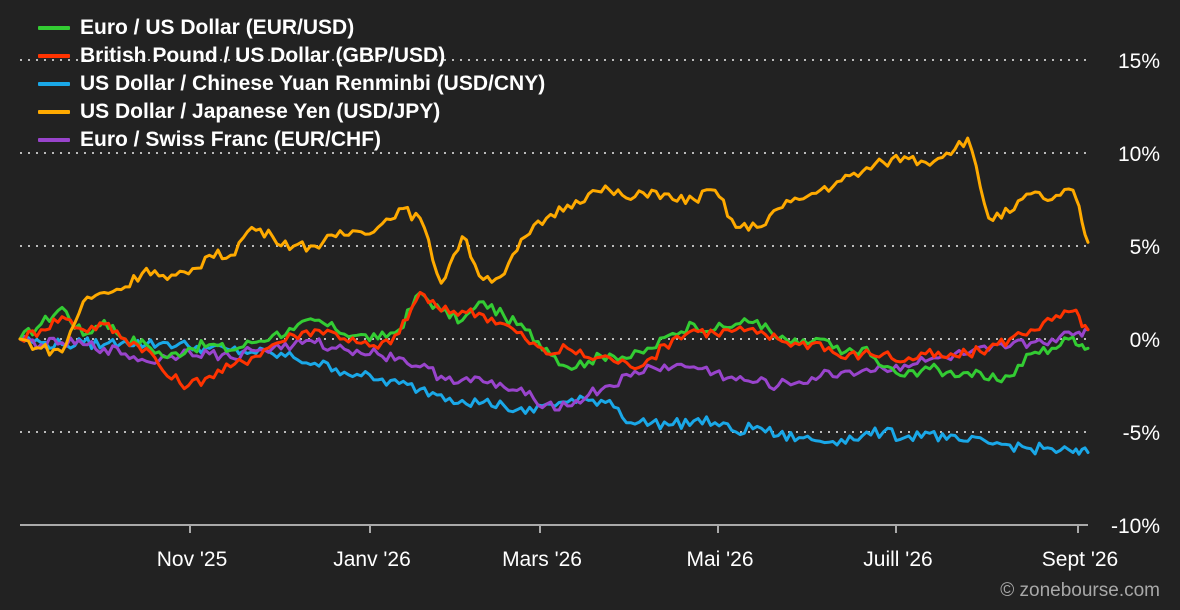 This screenshot has height=610, width=1180. Describe the element at coordinates (1135, 526) in the screenshot. I see `y-tick-label: -10%` at that location.